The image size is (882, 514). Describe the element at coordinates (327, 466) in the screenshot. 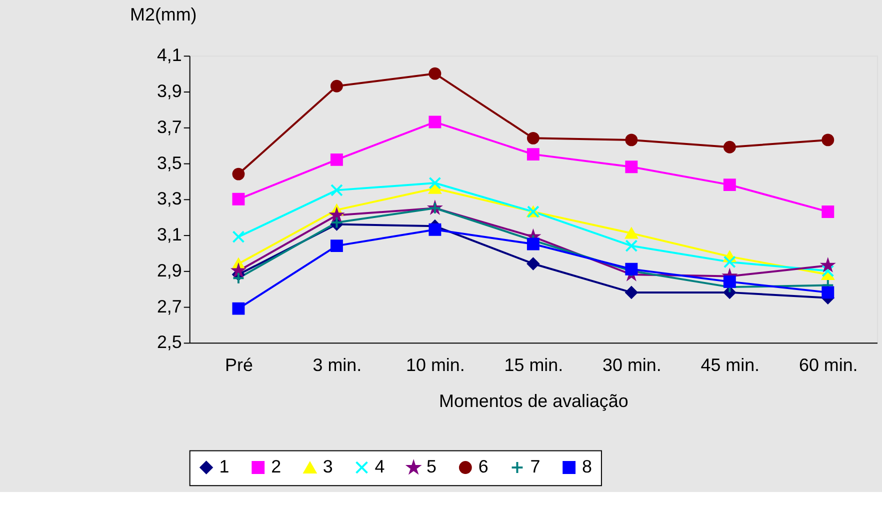

I see `legend-label: 3` at that location.